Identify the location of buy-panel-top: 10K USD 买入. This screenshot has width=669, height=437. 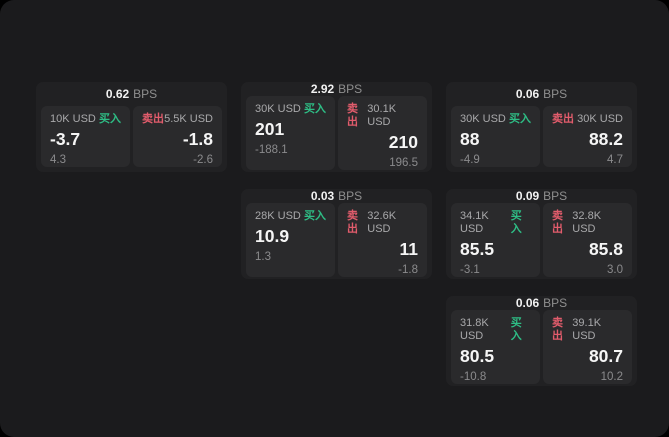
(85, 119).